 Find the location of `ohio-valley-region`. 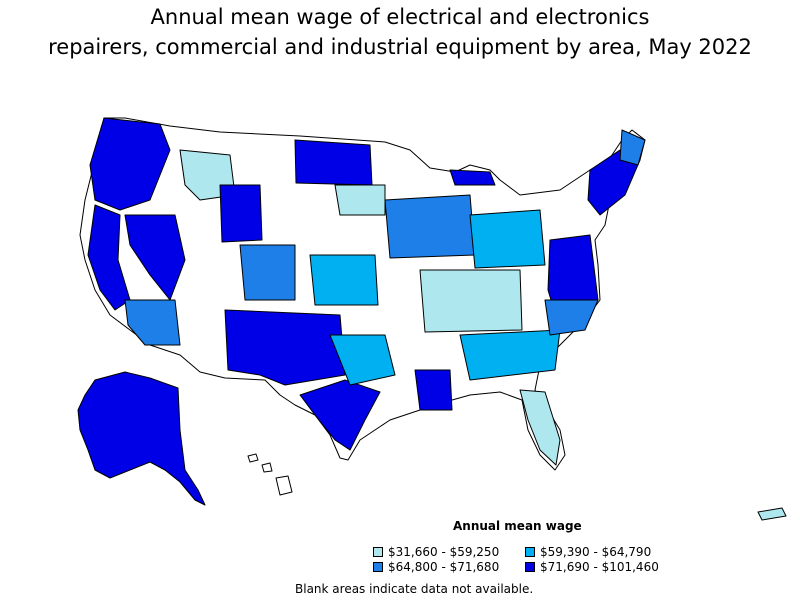

ohio-valley-region is located at coordinates (507, 239).